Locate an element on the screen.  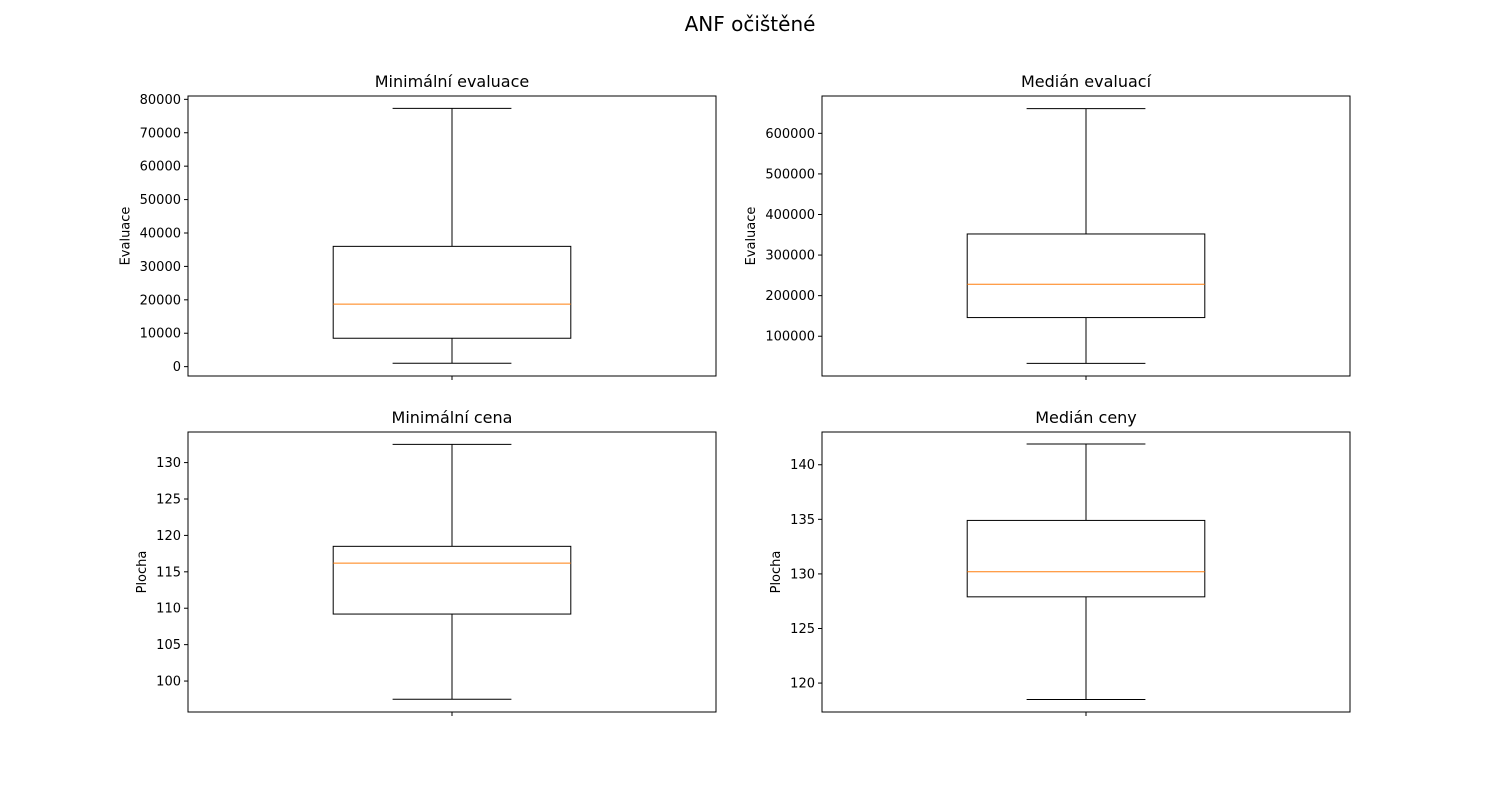
y-tick-label: 10000 is located at coordinates (160, 334).